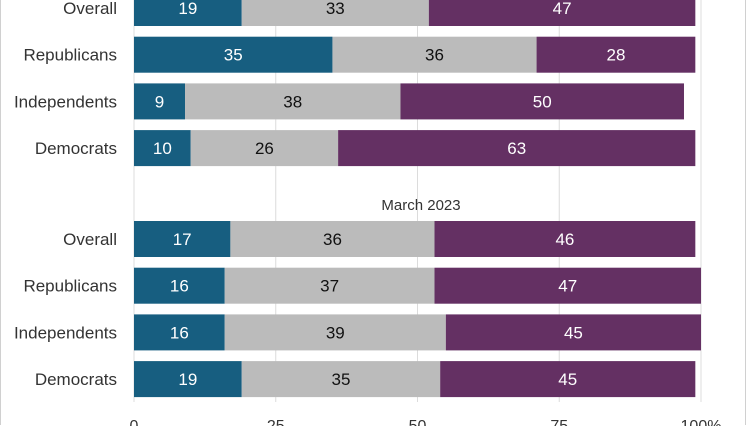 The width and height of the screenshot is (747, 426). I want to click on x-tick-label: 50, so click(418, 422).